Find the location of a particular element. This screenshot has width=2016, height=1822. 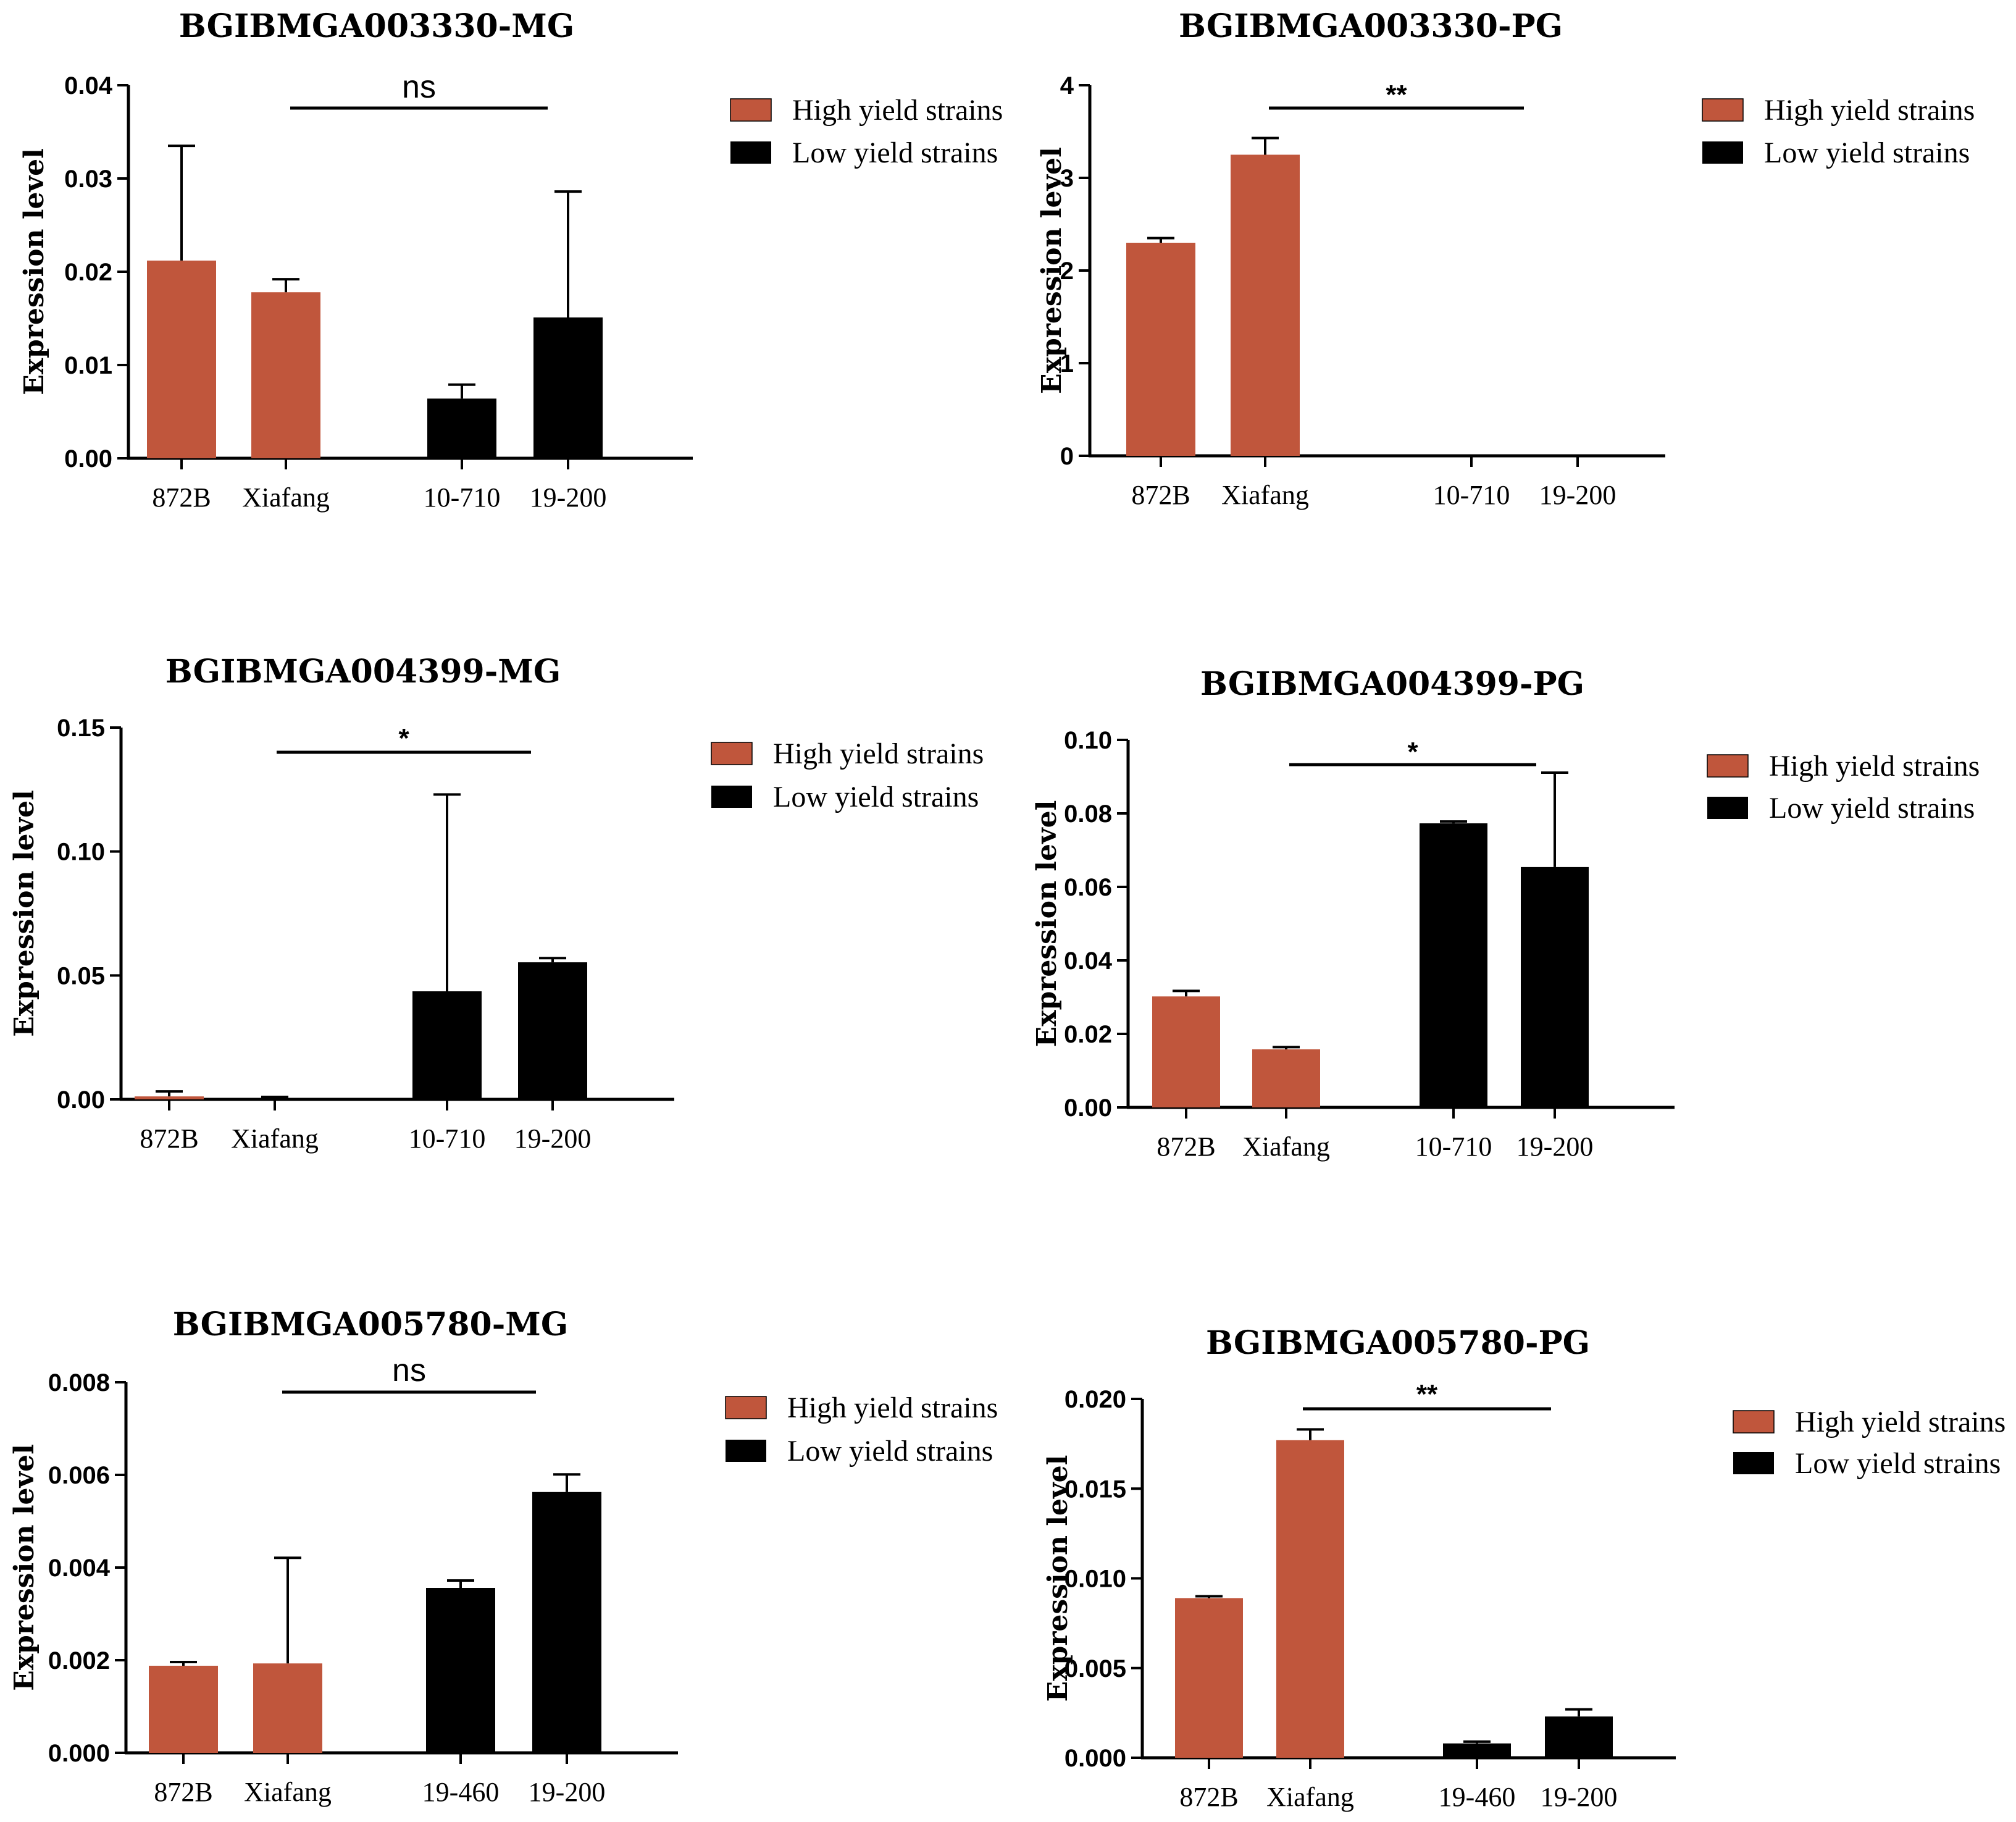

y-tick-label: 0.006 is located at coordinates (79, 1476).